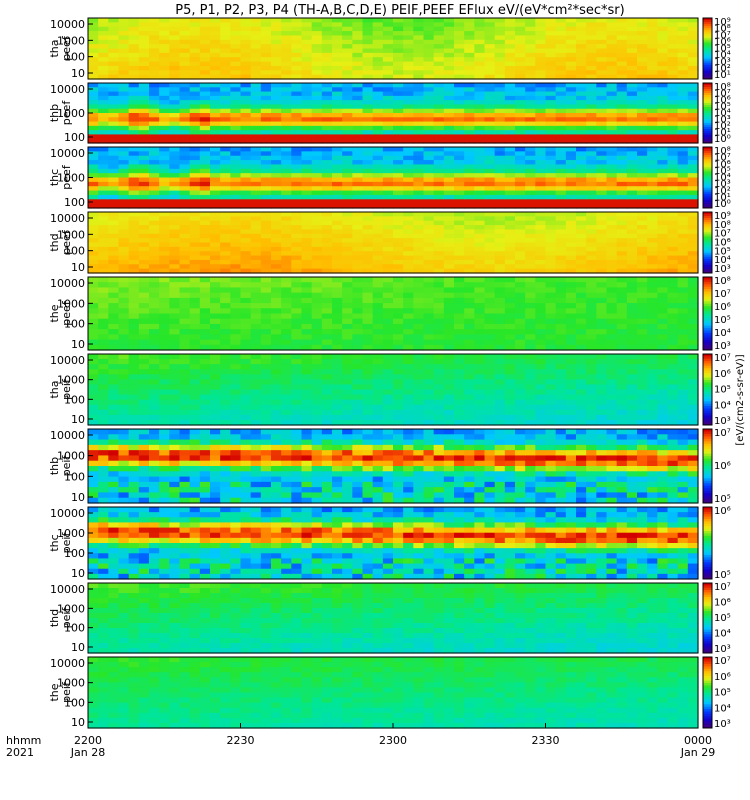  Describe the element at coordinates (54, 242) in the screenshot. I see `panel-probe-label: thd` at that location.